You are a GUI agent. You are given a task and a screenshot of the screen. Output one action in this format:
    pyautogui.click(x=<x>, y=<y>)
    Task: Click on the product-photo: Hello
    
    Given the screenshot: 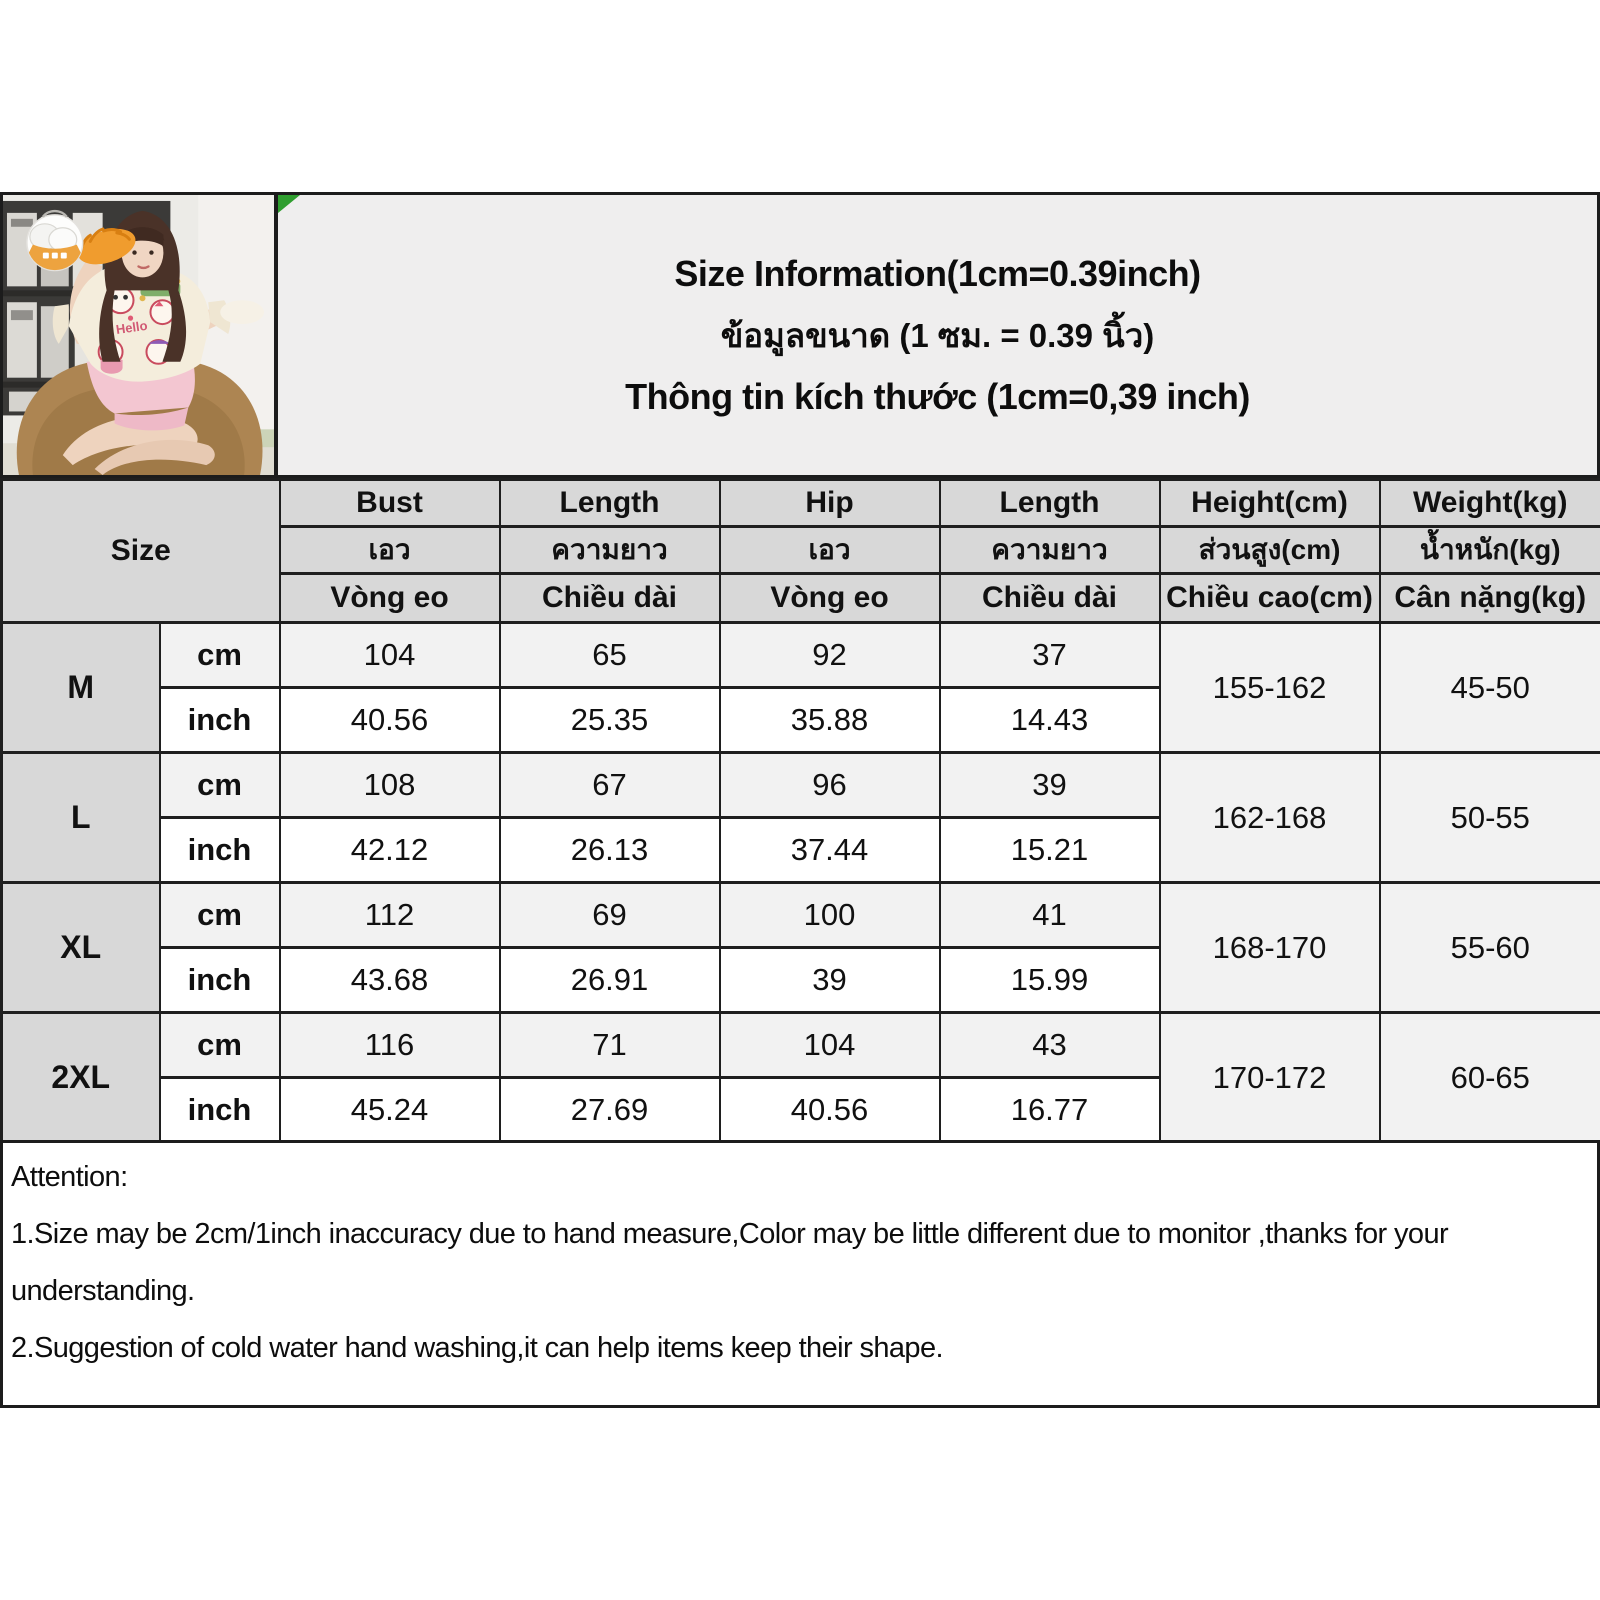 What is the action you would take?
    pyautogui.click(x=139, y=335)
    